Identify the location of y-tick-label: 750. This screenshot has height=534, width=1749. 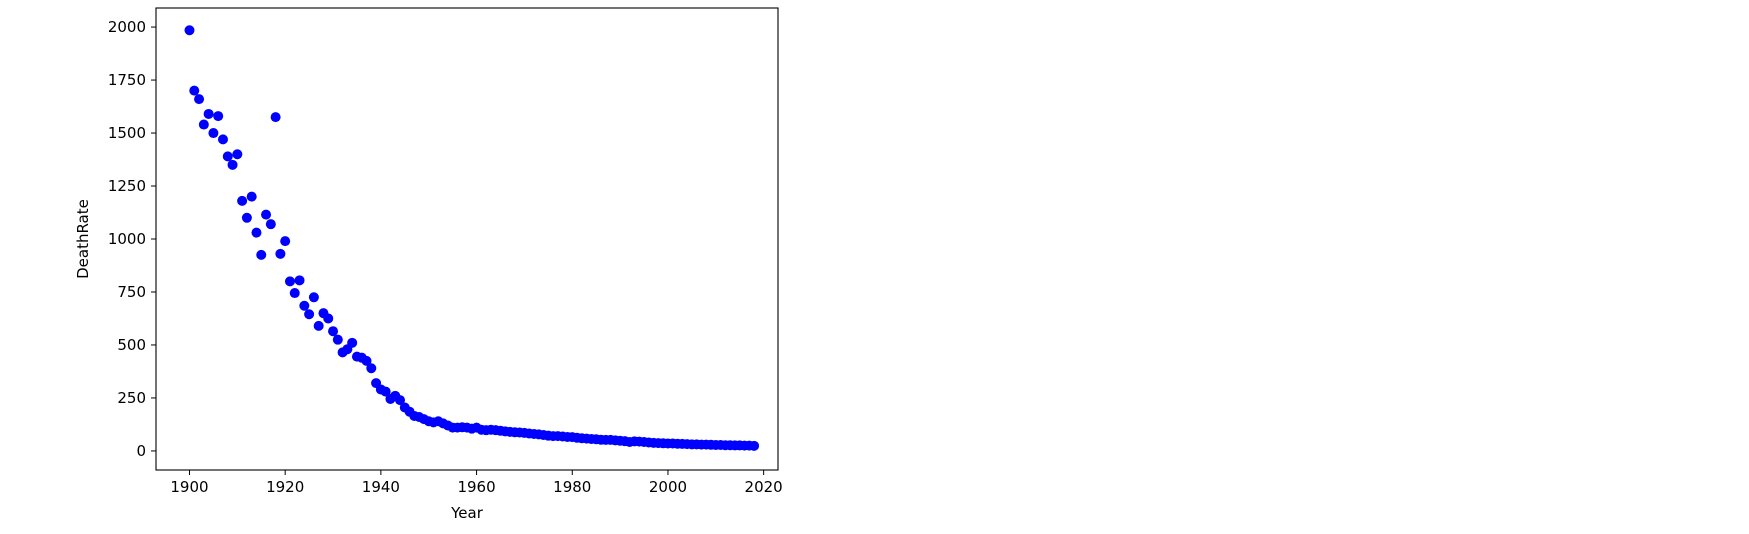
(131, 292).